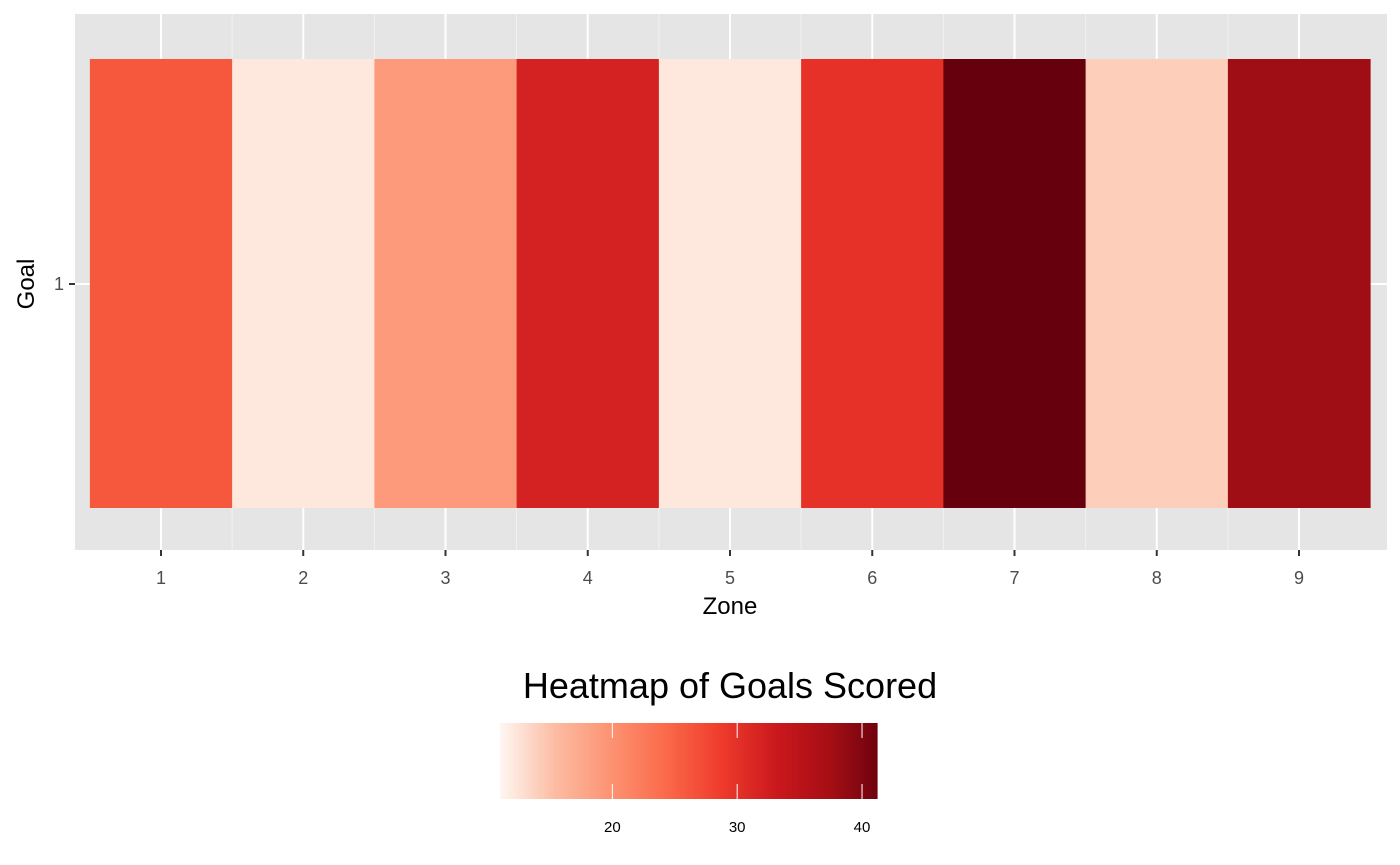 The width and height of the screenshot is (1400, 865). Describe the element at coordinates (872, 578) in the screenshot. I see `x-tick-label: 6` at that location.